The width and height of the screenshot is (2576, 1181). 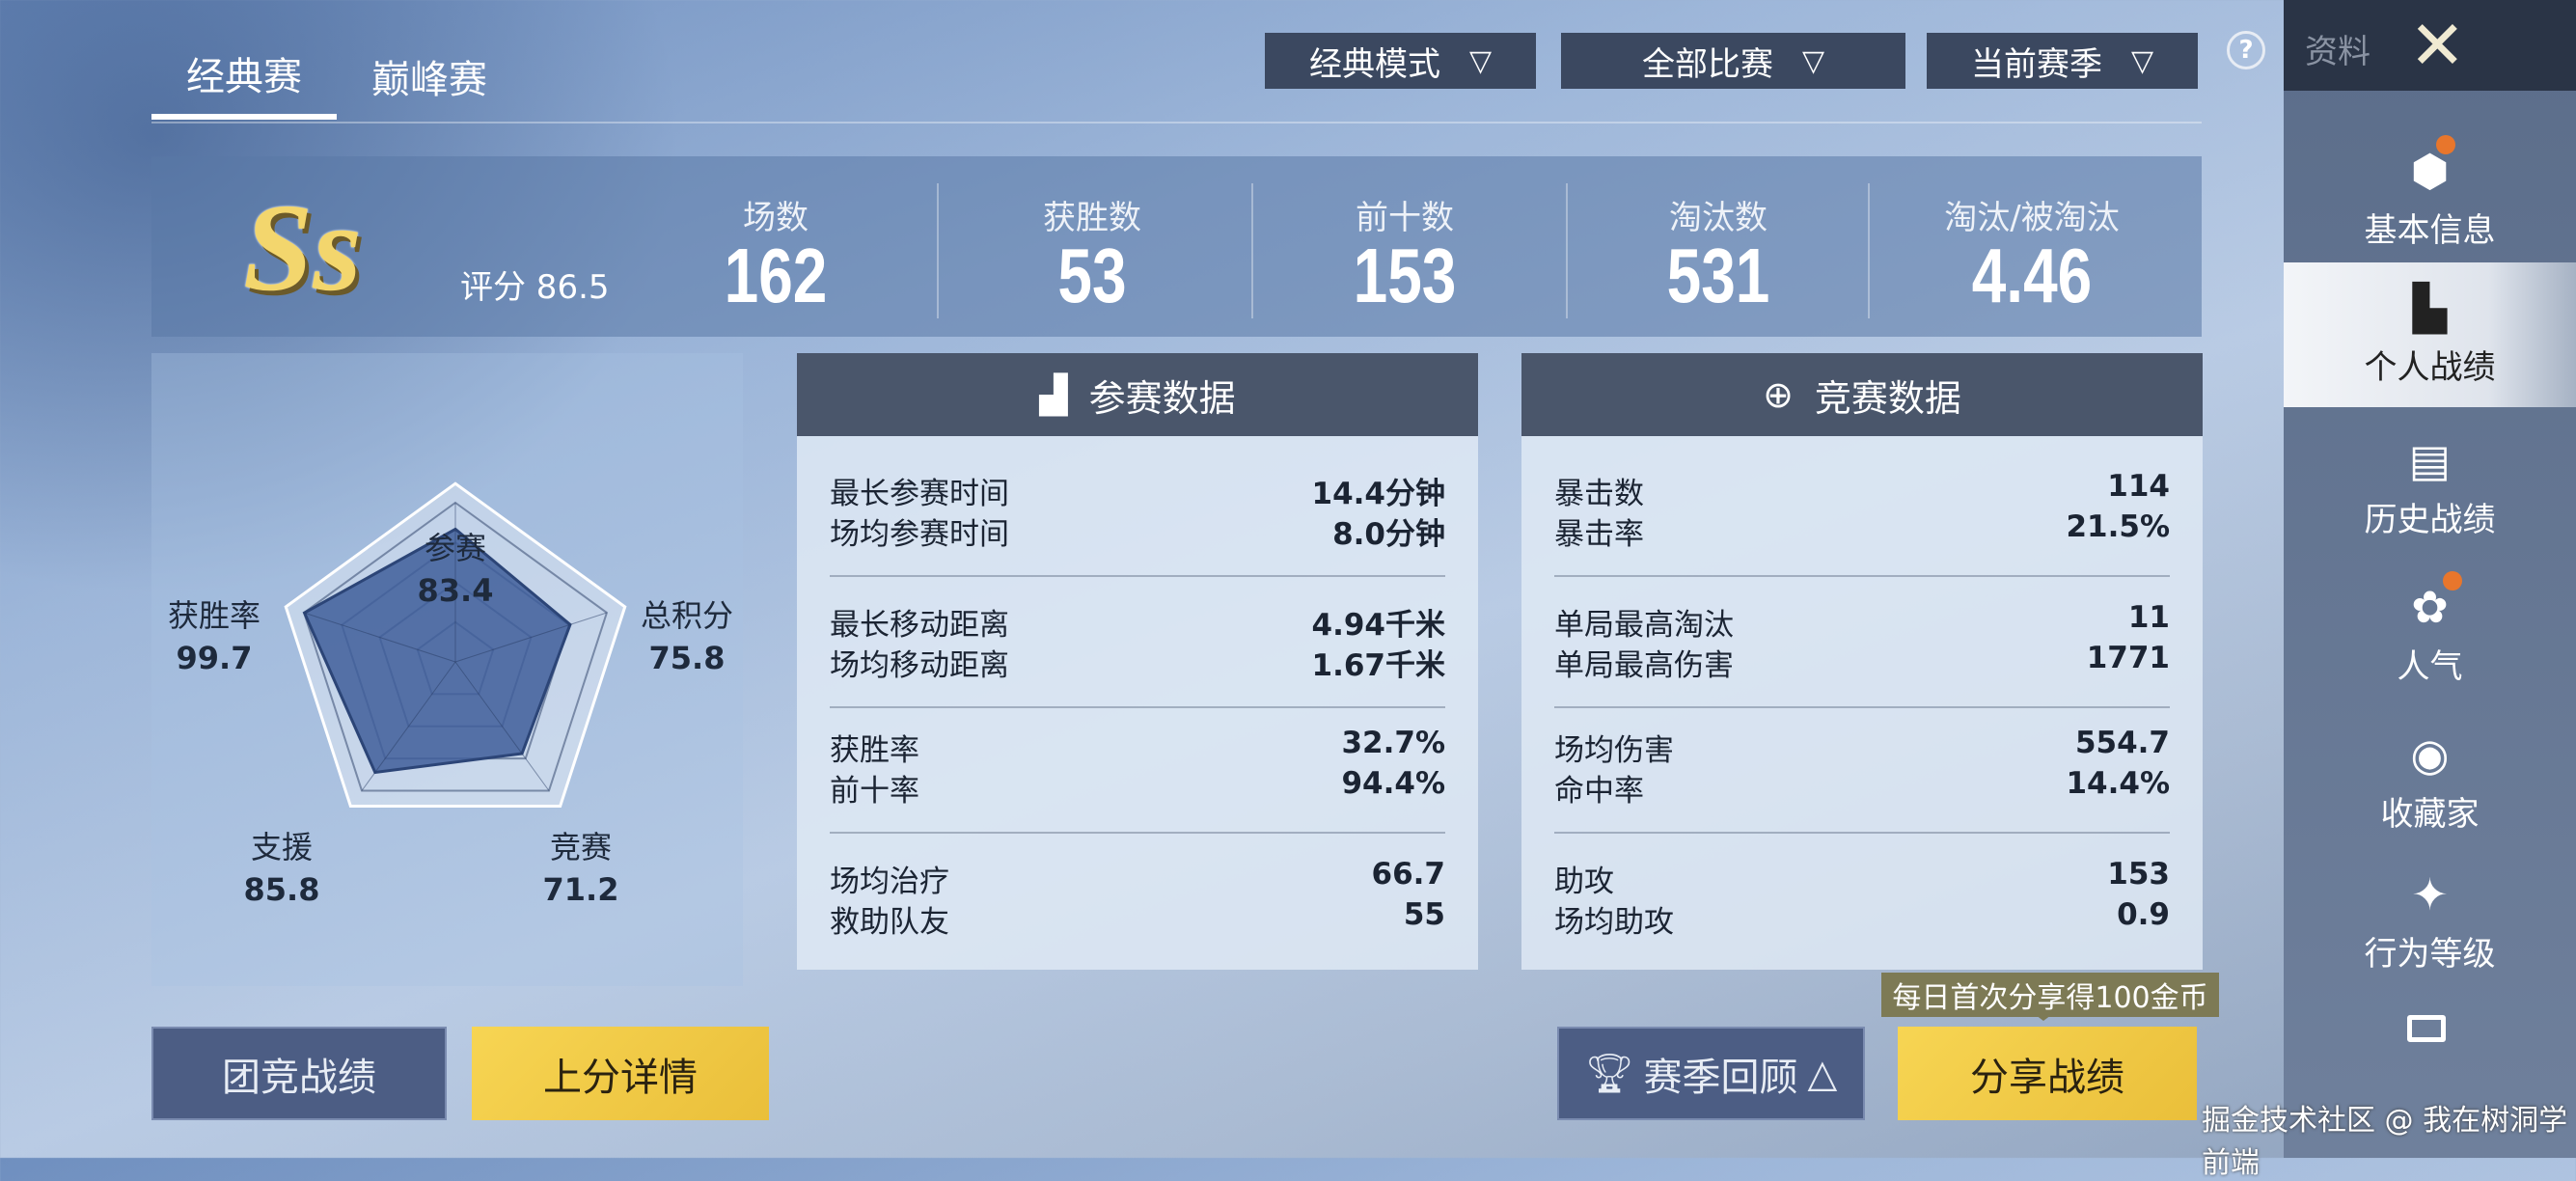 I want to click on radar-axis-label: 支援 85.8, so click(x=282, y=868).